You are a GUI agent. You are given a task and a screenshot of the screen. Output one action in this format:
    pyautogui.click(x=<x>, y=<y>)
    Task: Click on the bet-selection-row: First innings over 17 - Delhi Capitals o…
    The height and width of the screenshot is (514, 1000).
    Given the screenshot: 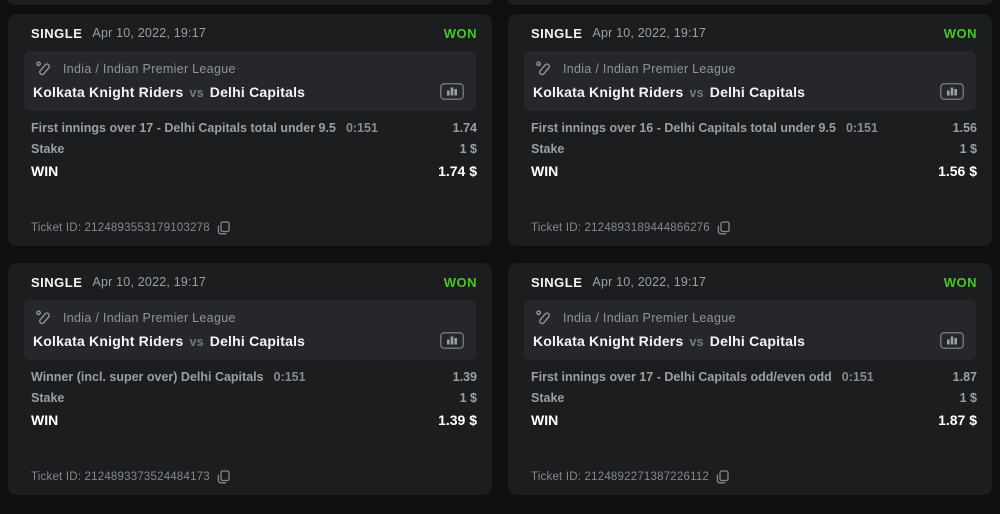 What is the action you would take?
    pyautogui.click(x=750, y=376)
    